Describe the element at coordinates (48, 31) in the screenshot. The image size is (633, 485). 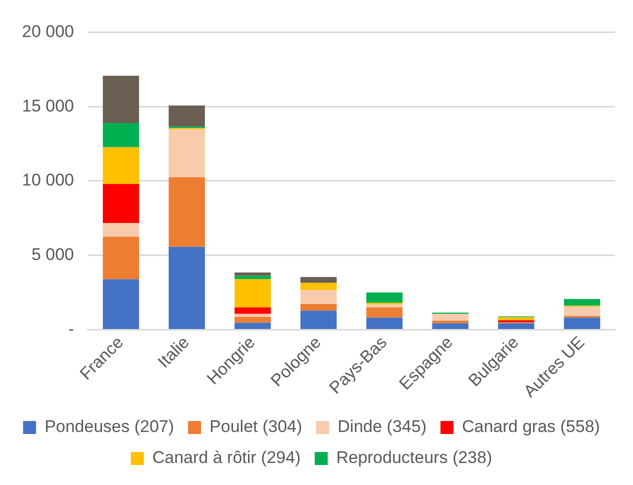
I see `y-tick-label: 20 000` at that location.